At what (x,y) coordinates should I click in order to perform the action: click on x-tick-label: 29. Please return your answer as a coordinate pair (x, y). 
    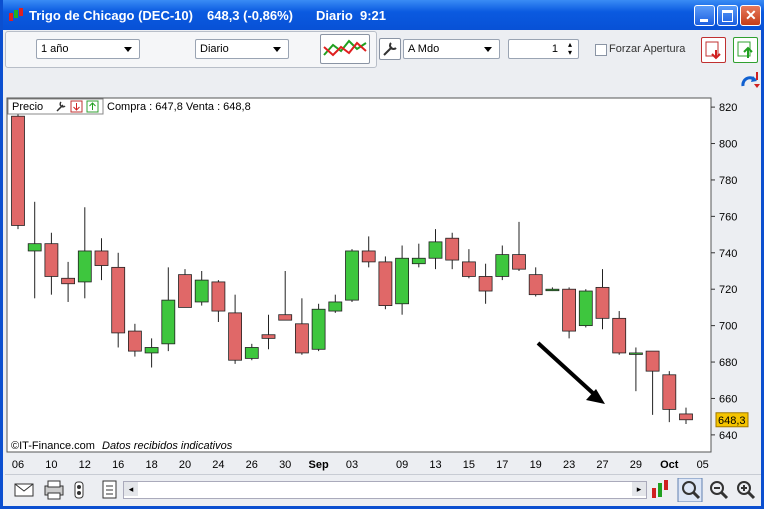
    Looking at the image, I should click on (636, 465).